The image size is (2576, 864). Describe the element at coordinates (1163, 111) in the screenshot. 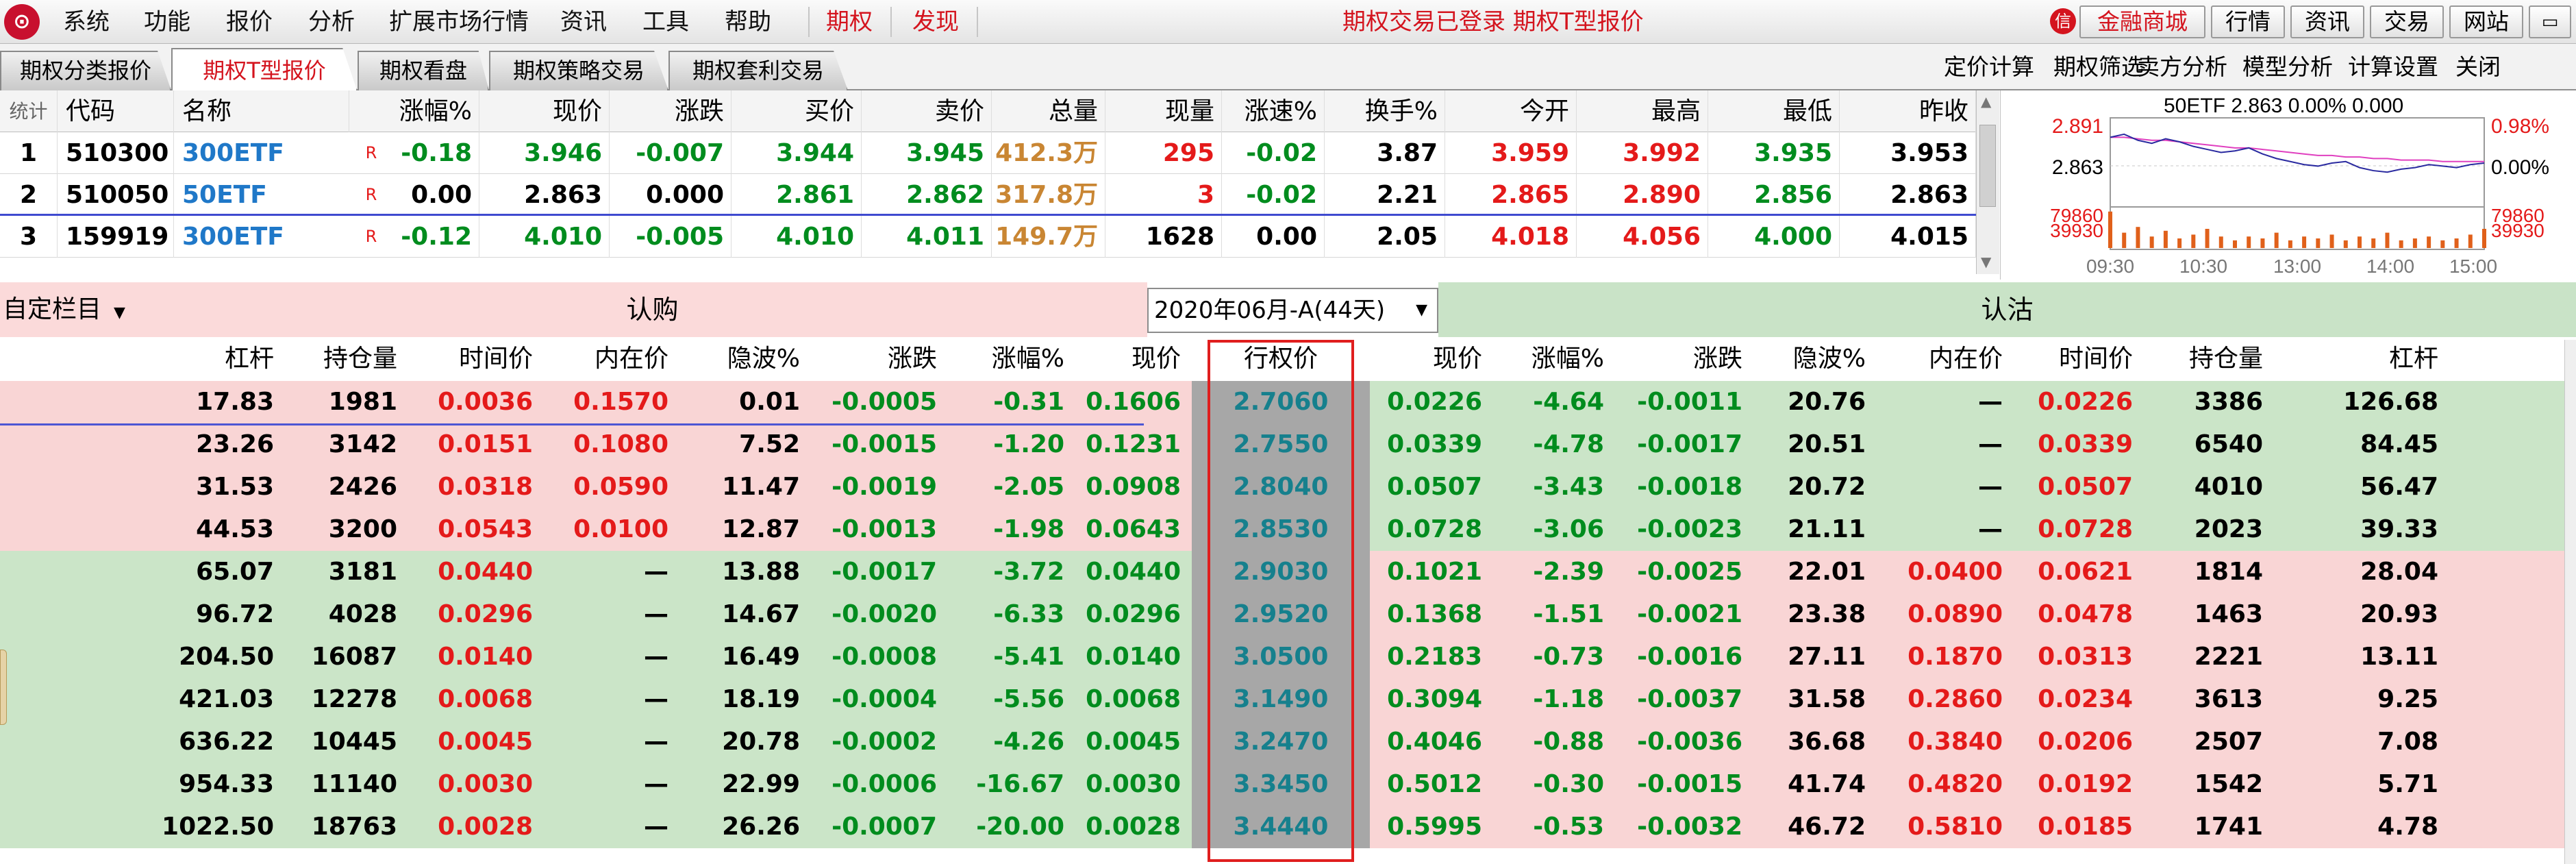

I see `col-cur-volume-header: 现量` at that location.